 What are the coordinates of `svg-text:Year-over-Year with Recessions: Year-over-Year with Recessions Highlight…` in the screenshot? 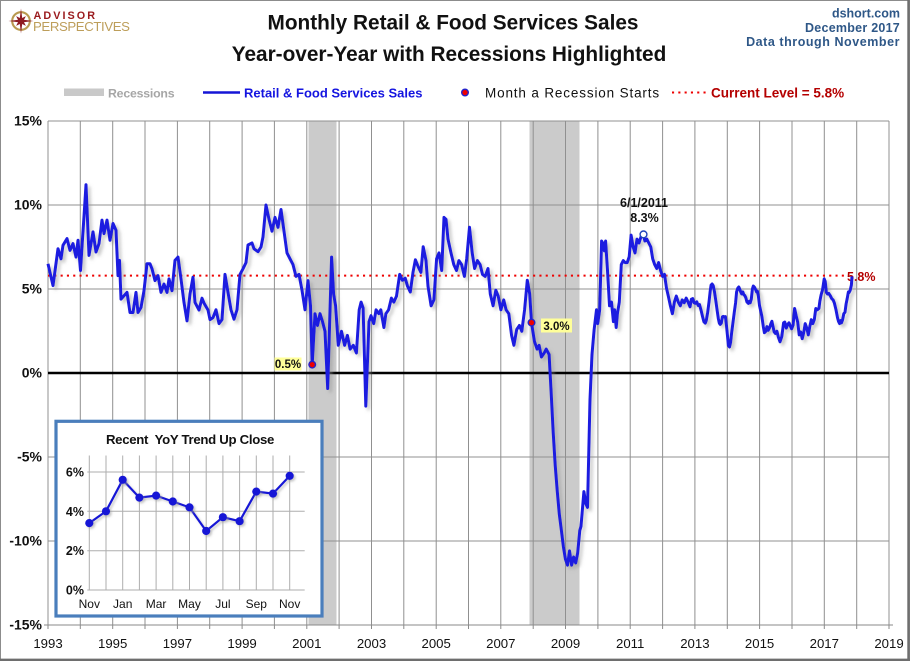 It's located at (449, 54).